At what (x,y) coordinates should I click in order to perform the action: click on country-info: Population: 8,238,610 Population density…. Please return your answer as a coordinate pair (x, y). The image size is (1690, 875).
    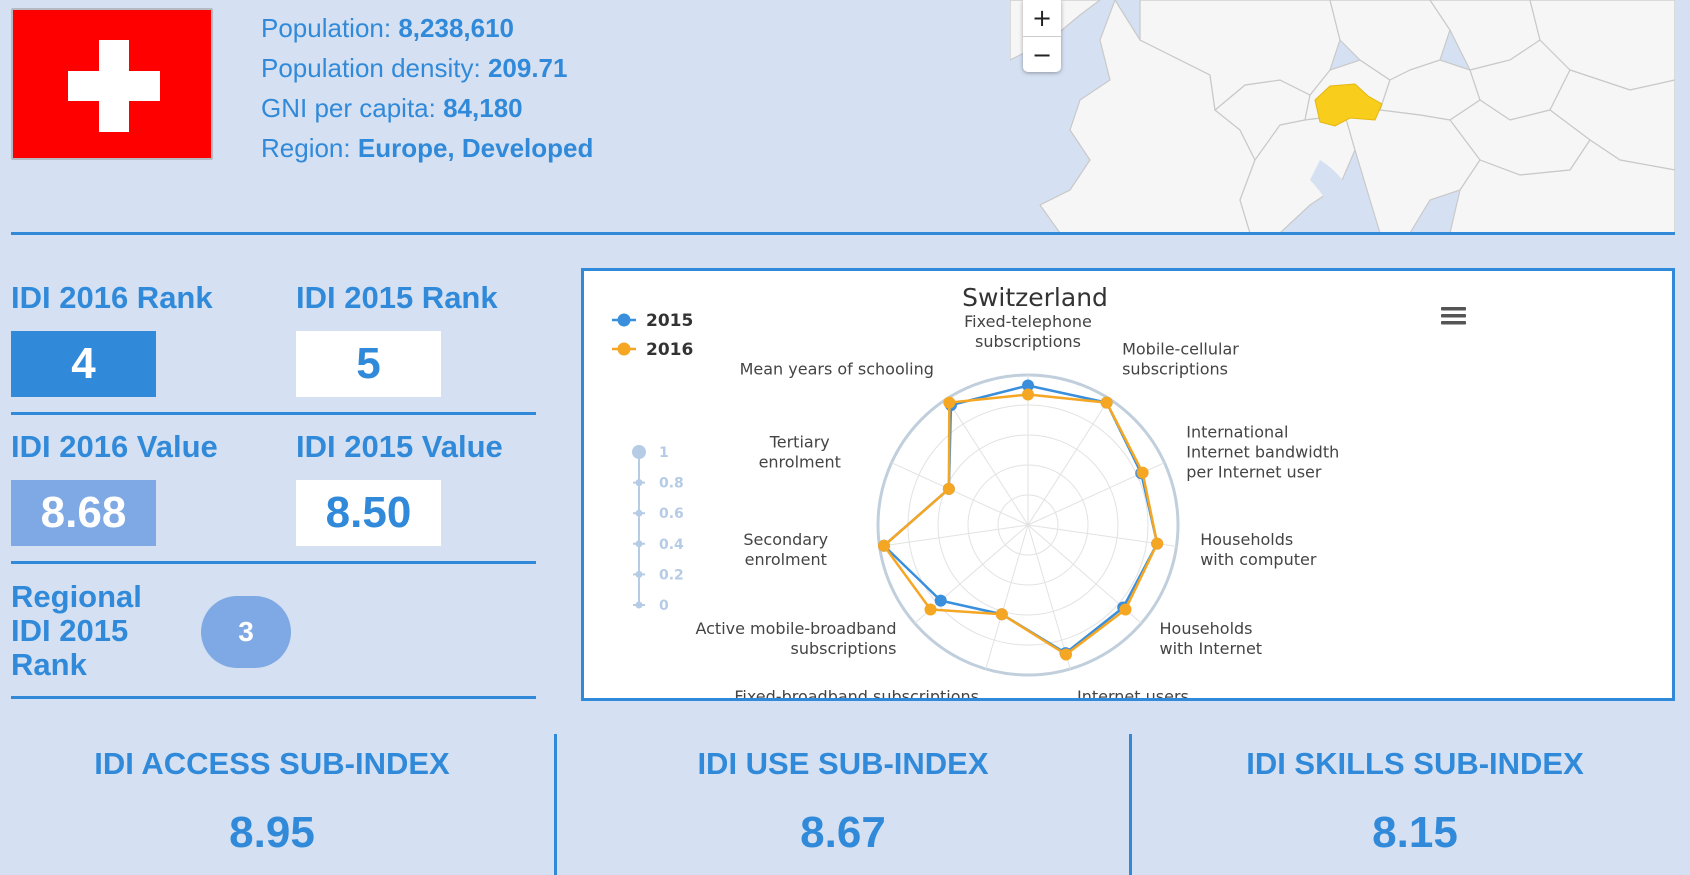
    Looking at the image, I should click on (427, 88).